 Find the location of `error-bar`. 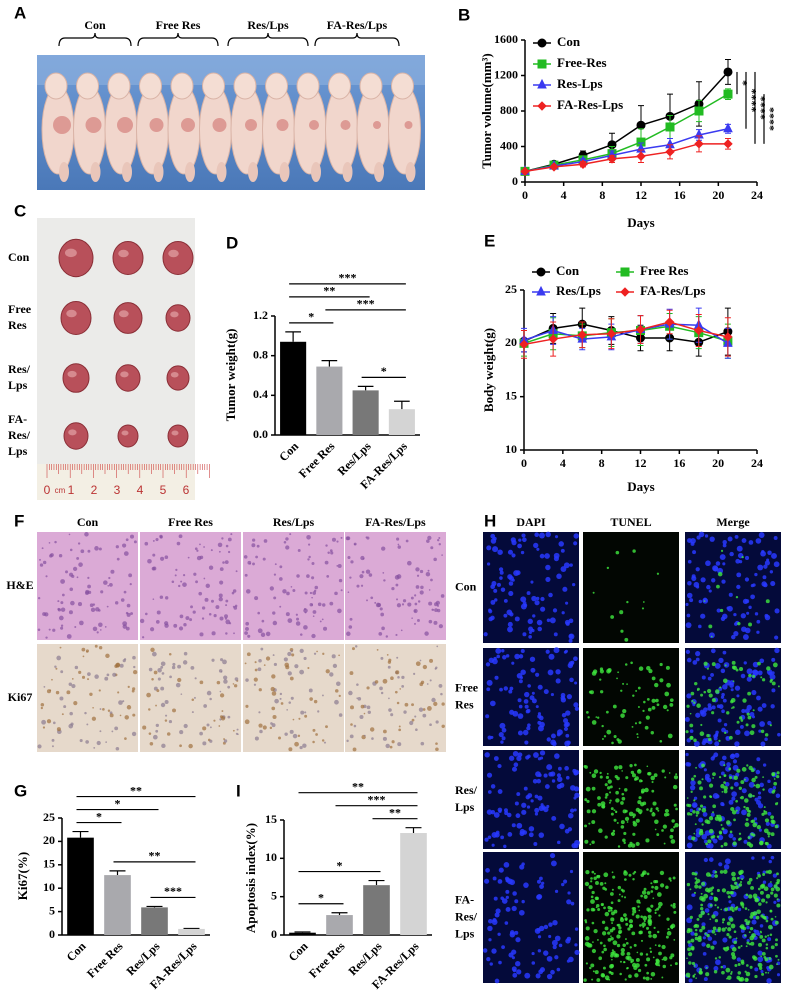

error-bar is located at coordinates (376, 882).